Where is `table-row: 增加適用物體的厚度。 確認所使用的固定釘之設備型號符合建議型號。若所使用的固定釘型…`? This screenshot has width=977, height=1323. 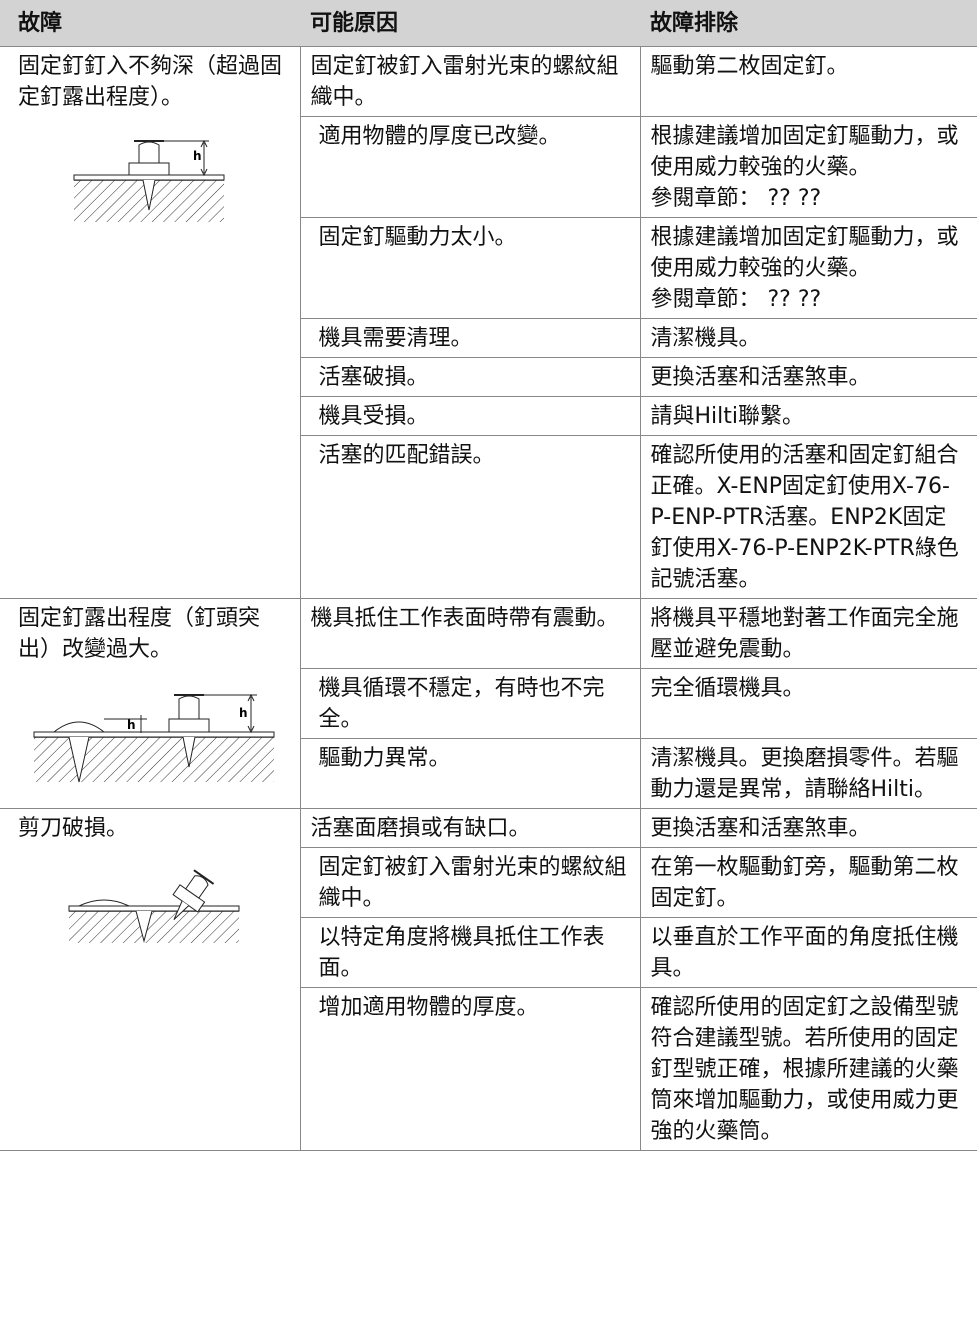 table-row: 增加適用物體的厚度。 確認所使用的固定釘之設備型號符合建議型號。若所使用的固定釘型… is located at coordinates (488, 1069).